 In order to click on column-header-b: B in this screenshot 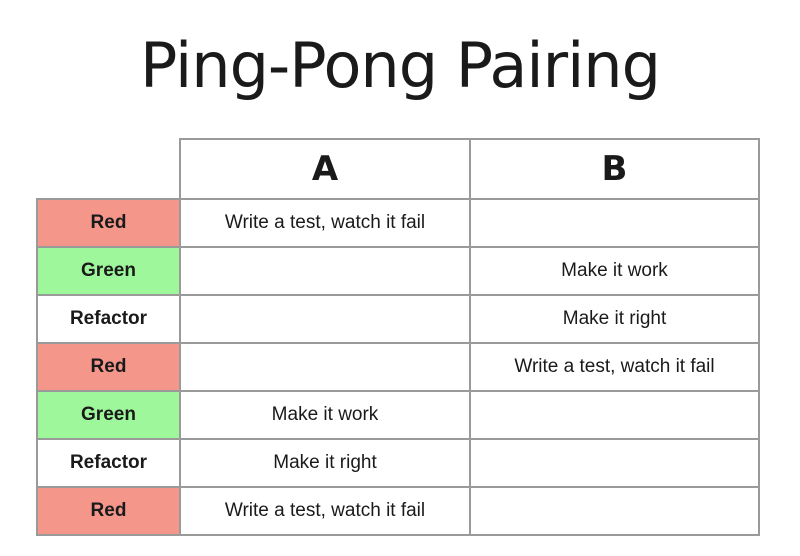, I will do `click(615, 169)`.